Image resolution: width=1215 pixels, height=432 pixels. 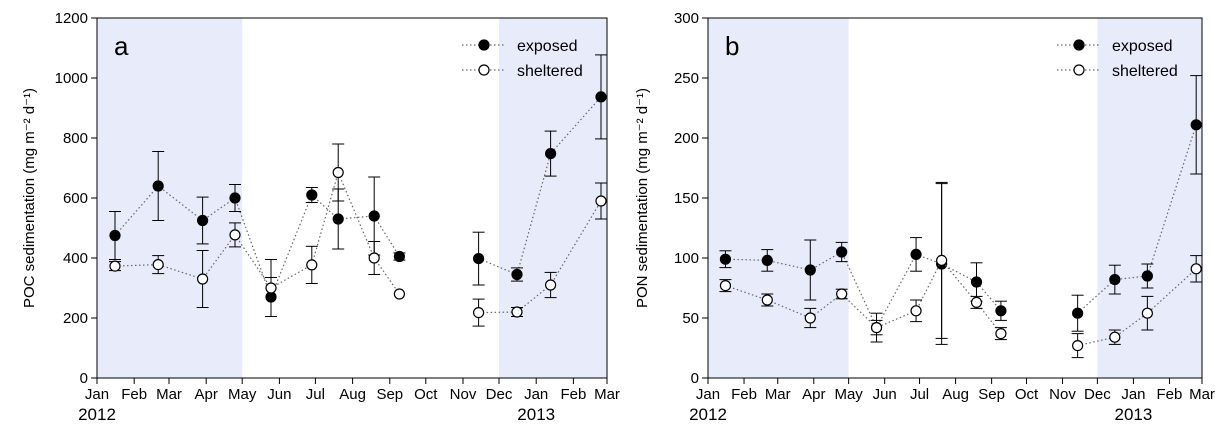 I want to click on y-tick-label: 100, so click(x=686, y=258).